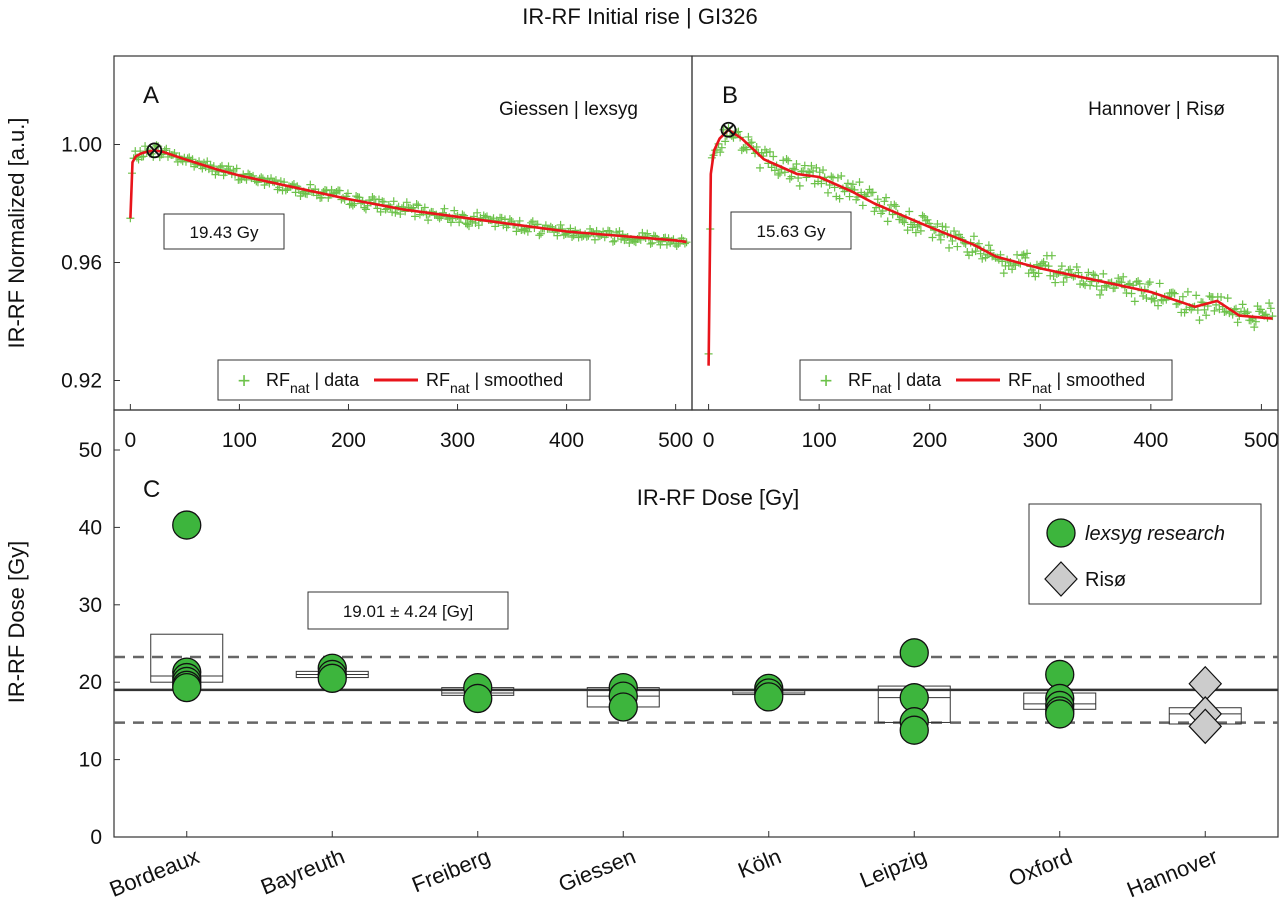 The width and height of the screenshot is (1280, 921). Describe the element at coordinates (986, 380) in the screenshot. I see `panel-b-legend: + RFnat | data RFnat | smoothed` at that location.